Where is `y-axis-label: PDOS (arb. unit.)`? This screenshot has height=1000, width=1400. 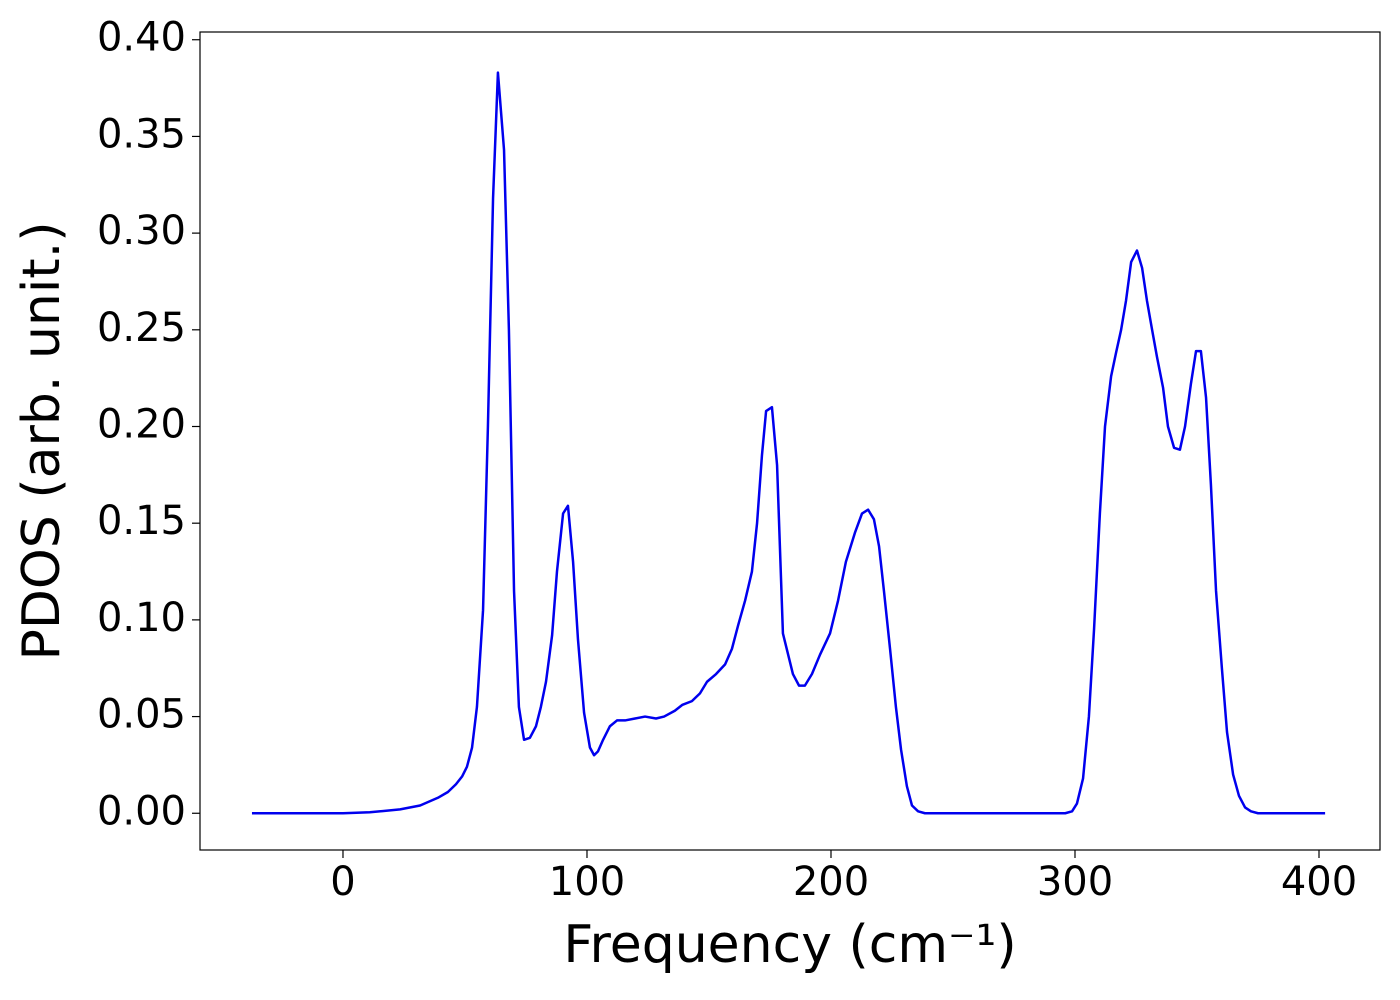 y-axis-label: PDOS (arb. unit.) is located at coordinates (42, 440).